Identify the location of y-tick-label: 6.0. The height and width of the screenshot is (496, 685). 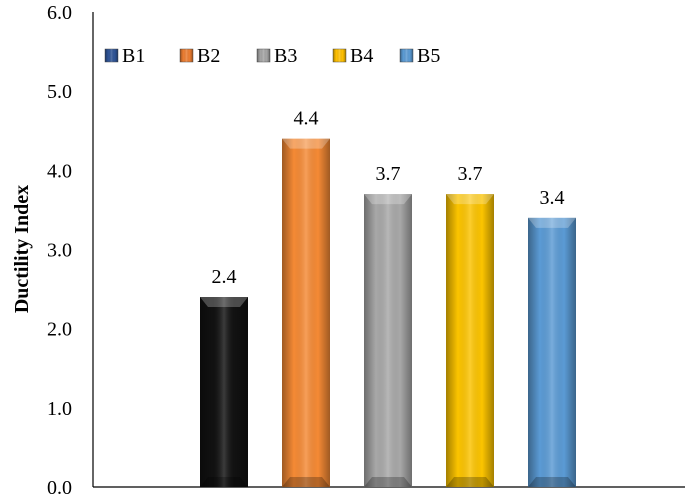
(59, 13).